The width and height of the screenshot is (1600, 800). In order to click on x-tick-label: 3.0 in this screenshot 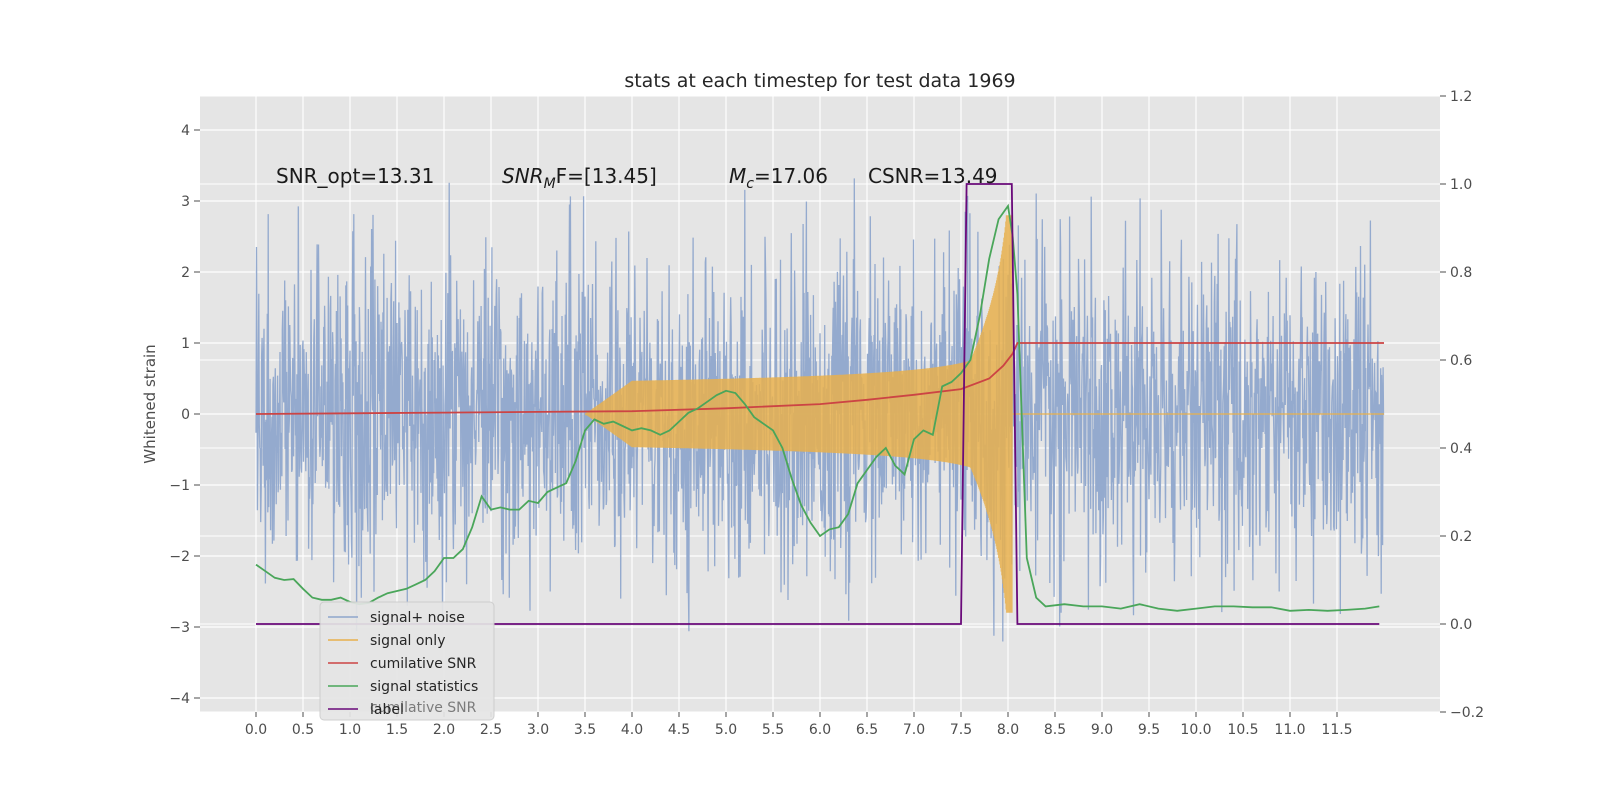, I will do `click(538, 730)`.